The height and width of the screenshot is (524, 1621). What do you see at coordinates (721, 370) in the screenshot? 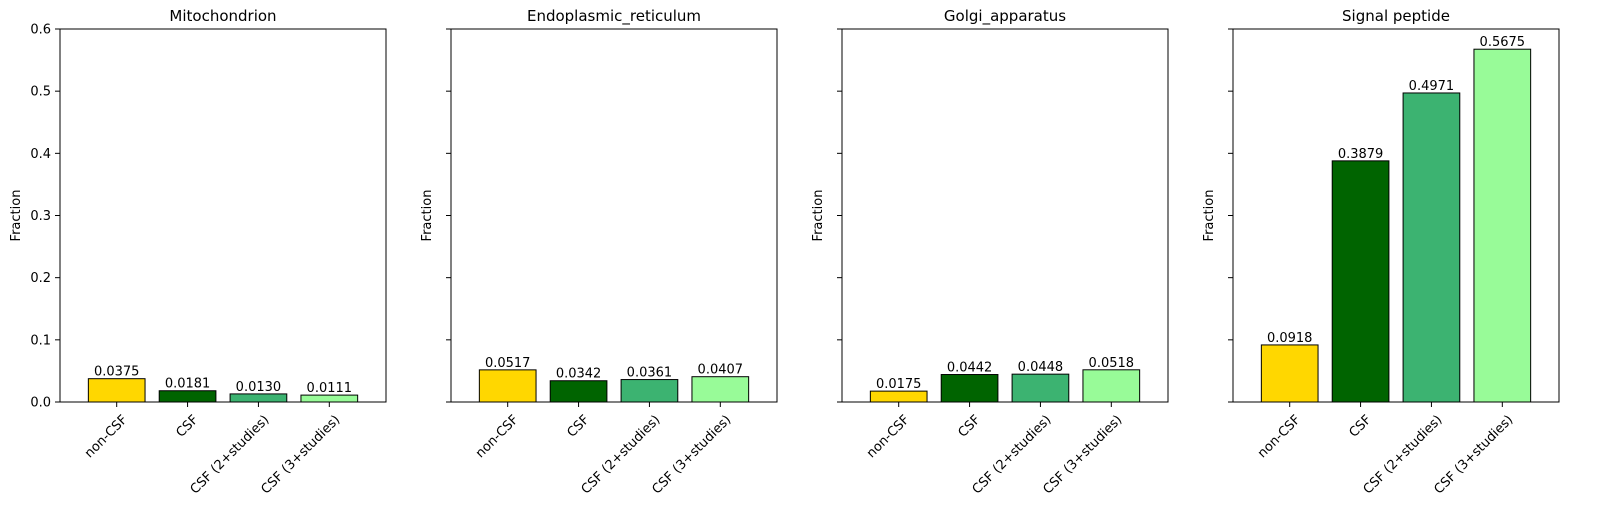
I see `bar-value-label: 0.0407` at bounding box center [721, 370].